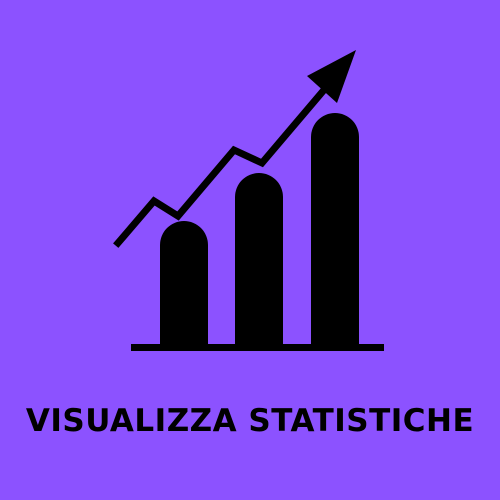 The width and height of the screenshot is (500, 500). I want to click on bar-medium-icon-shape, so click(259, 259).